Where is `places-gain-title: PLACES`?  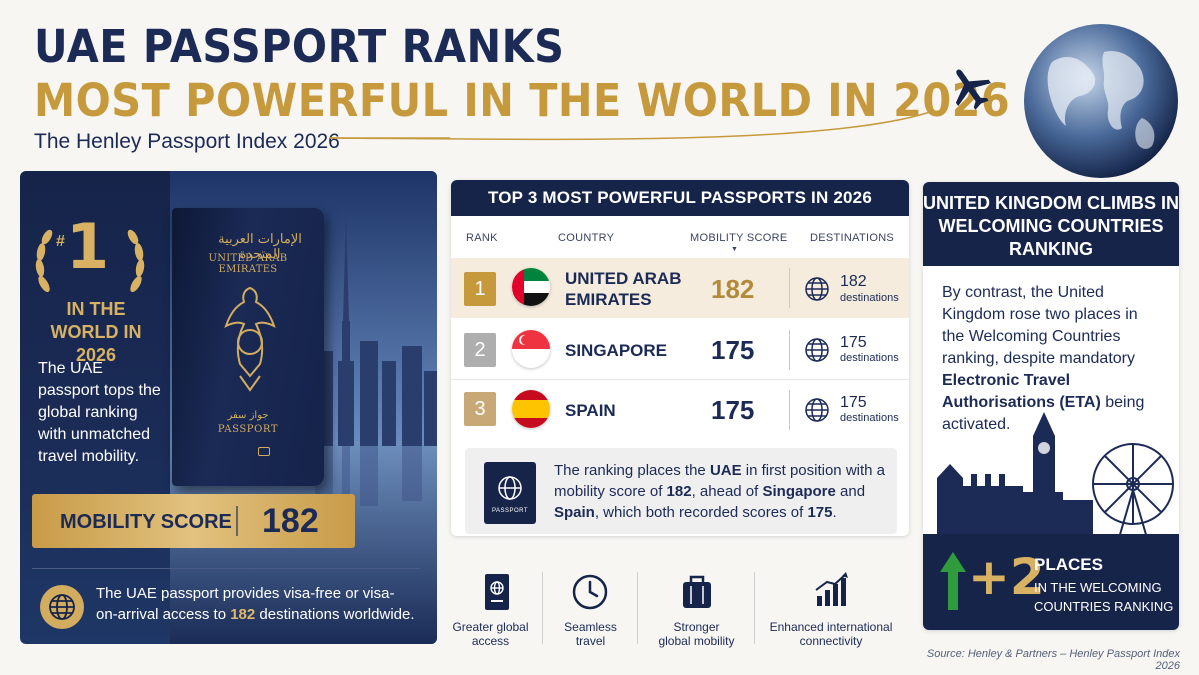 places-gain-title: PLACES is located at coordinates (1068, 564).